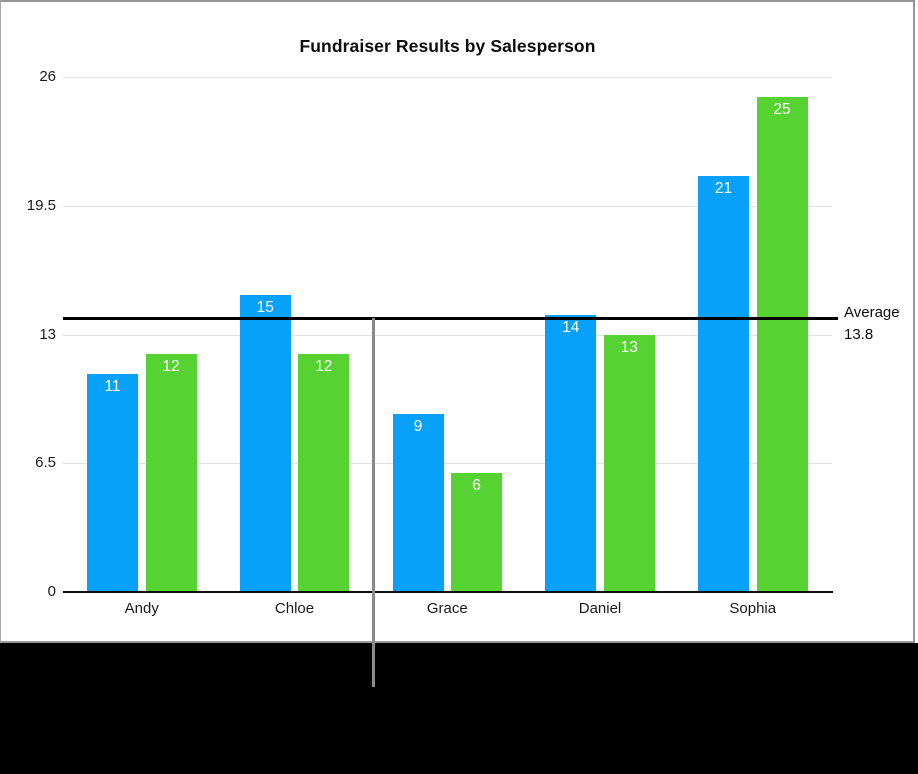 This screenshot has height=774, width=918. What do you see at coordinates (265, 443) in the screenshot?
I see `bar-blue-chloe: 15` at bounding box center [265, 443].